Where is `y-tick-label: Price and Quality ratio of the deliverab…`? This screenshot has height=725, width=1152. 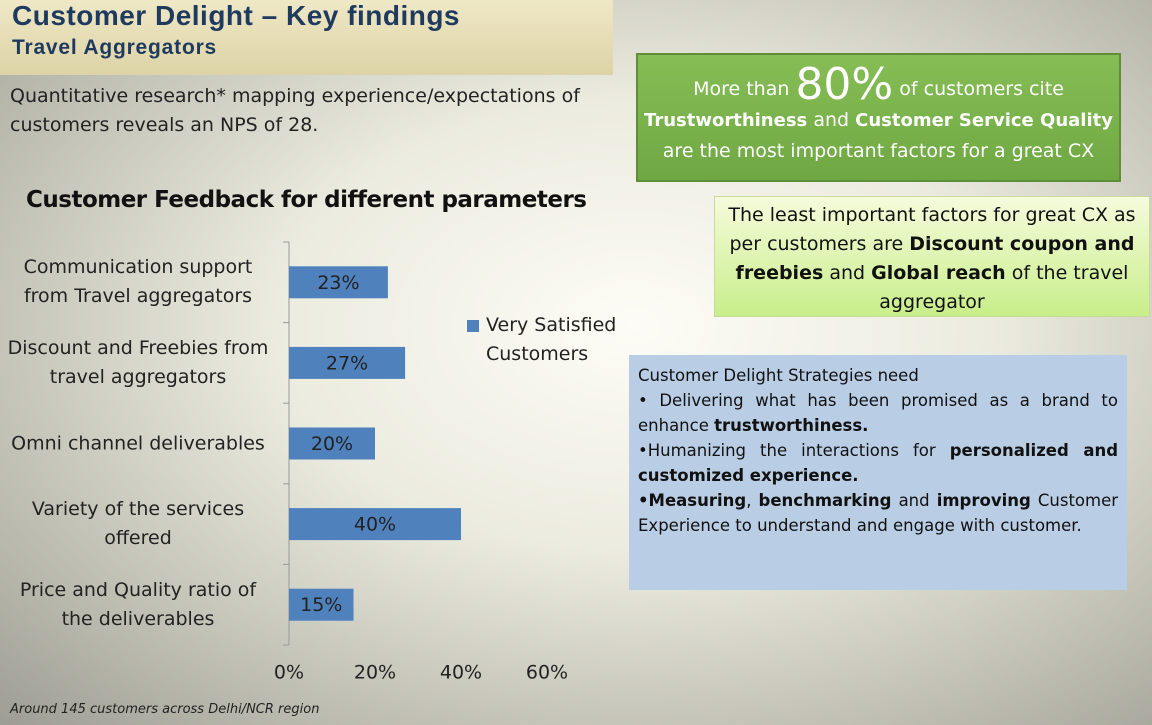 y-tick-label: Price and Quality ratio of the deliverab… is located at coordinates (138, 604).